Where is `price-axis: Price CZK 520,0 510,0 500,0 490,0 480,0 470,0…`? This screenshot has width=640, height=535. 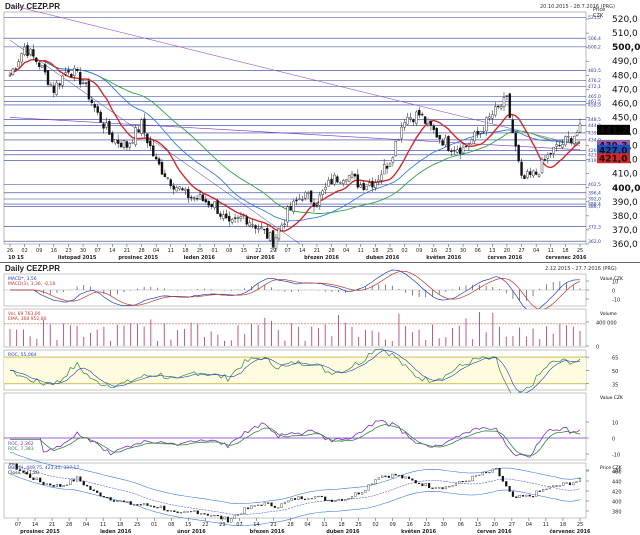 price-axis: Price CZK 520,0 510,0 500,0 490,0 480,0 470,0… is located at coordinates (613, 128).